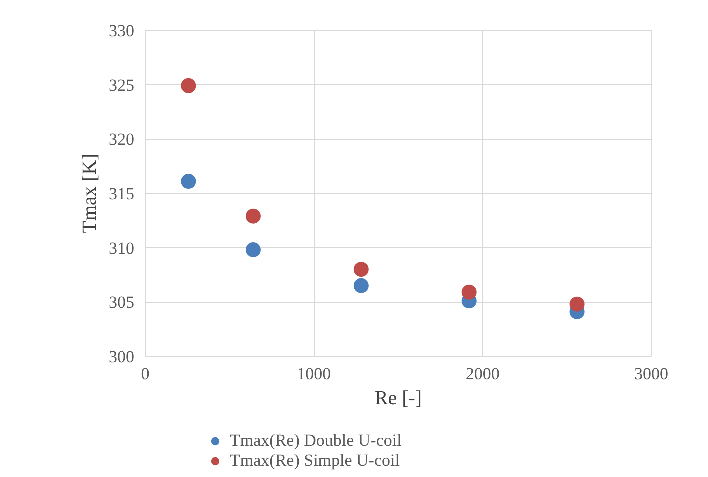 Image resolution: width=708 pixels, height=477 pixels. Describe the element at coordinates (315, 461) in the screenshot. I see `legend-label: Tmax(Re) Simple U-coil` at that location.